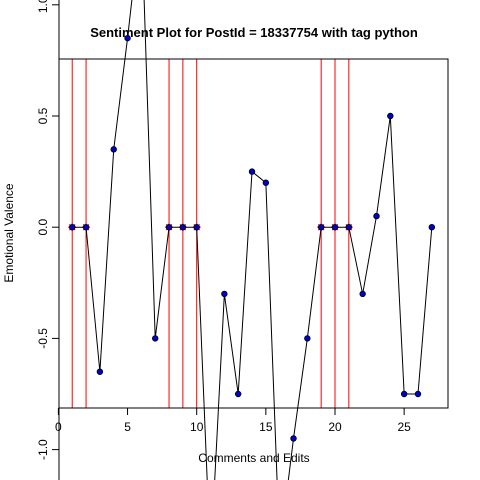 This screenshot has height=480, width=480. I want to click on y-tick-label-5: 1.0, so click(43, 6).